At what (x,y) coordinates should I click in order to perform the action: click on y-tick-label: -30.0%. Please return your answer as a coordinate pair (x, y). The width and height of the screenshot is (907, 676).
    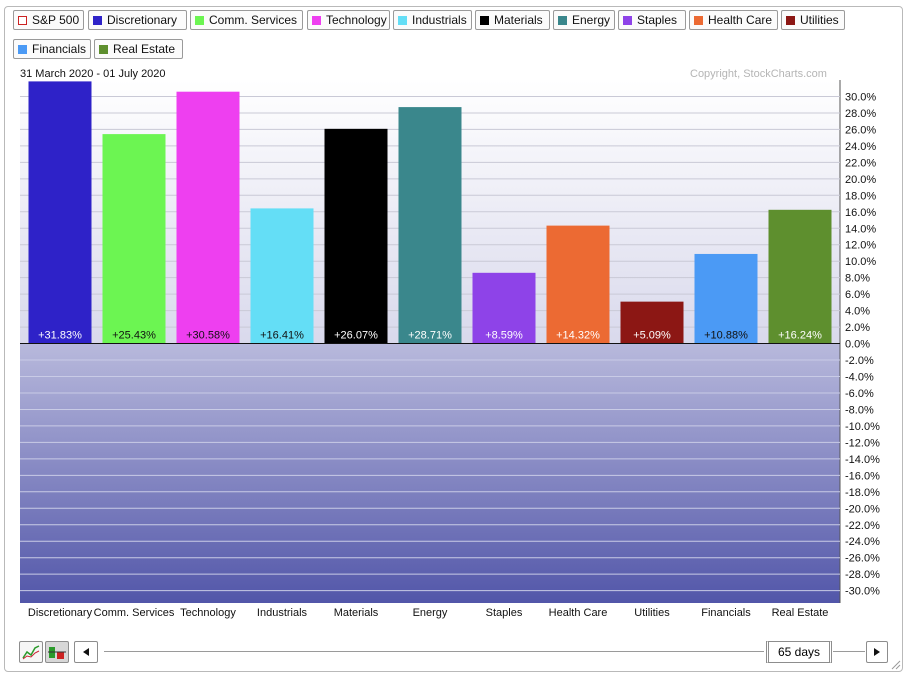
    Looking at the image, I should click on (862, 592).